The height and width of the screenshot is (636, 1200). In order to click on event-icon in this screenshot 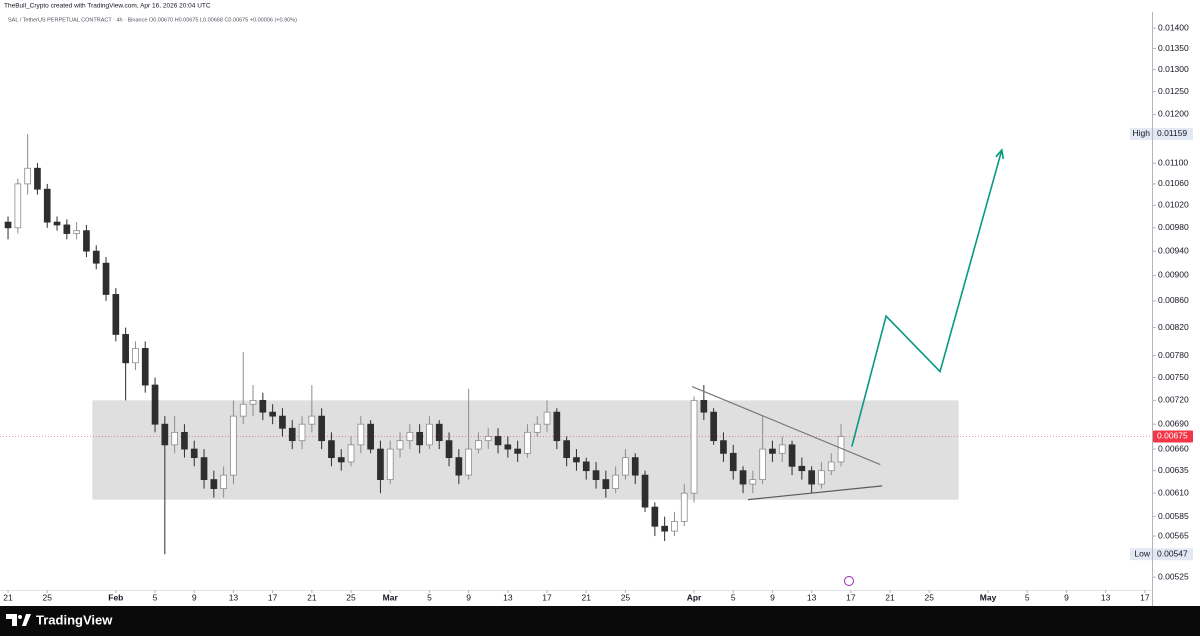, I will do `click(849, 581)`.